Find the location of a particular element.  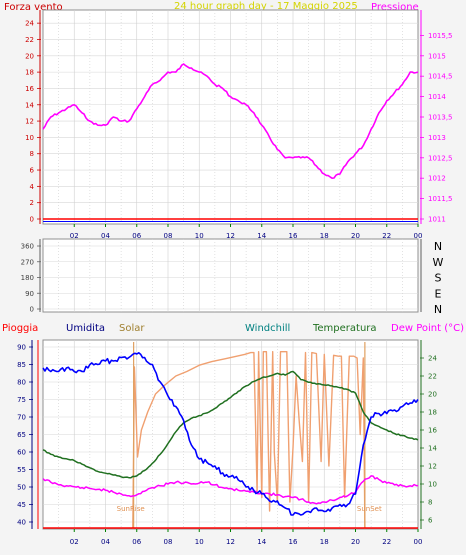

chart1-left-tick-label: 8 is located at coordinates (32, 154).